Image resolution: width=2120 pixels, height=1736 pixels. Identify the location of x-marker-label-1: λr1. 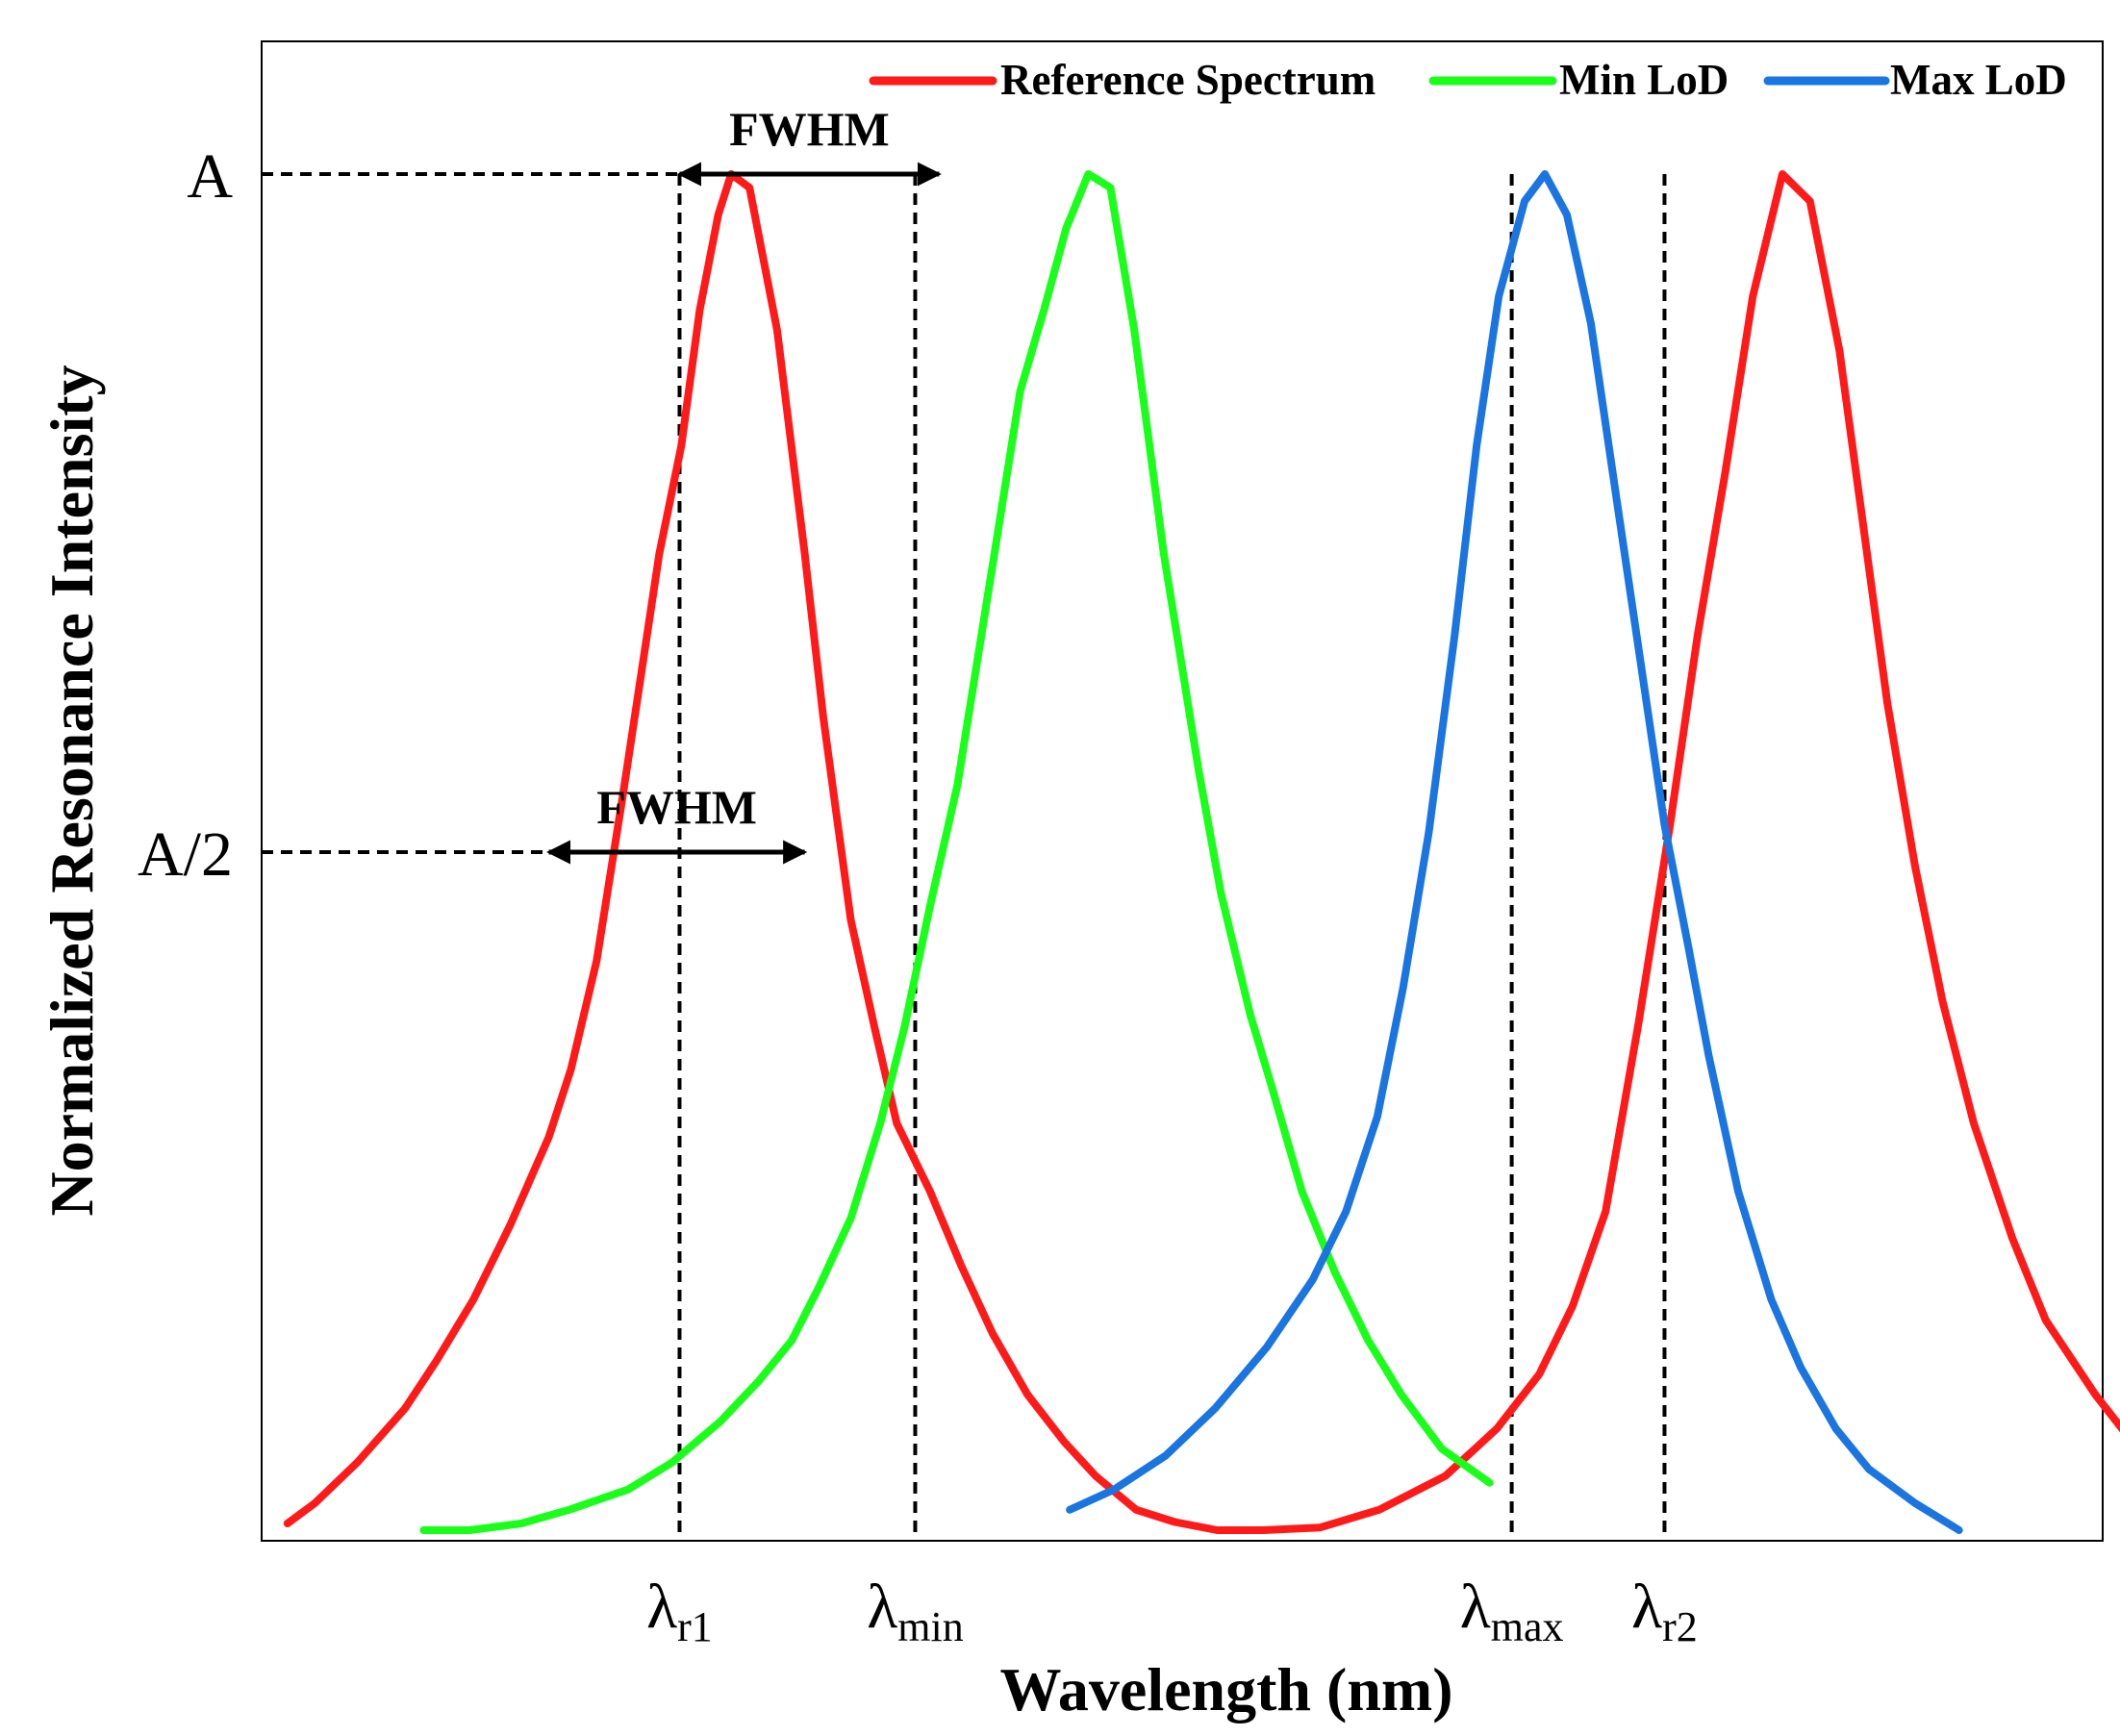
(679, 1611).